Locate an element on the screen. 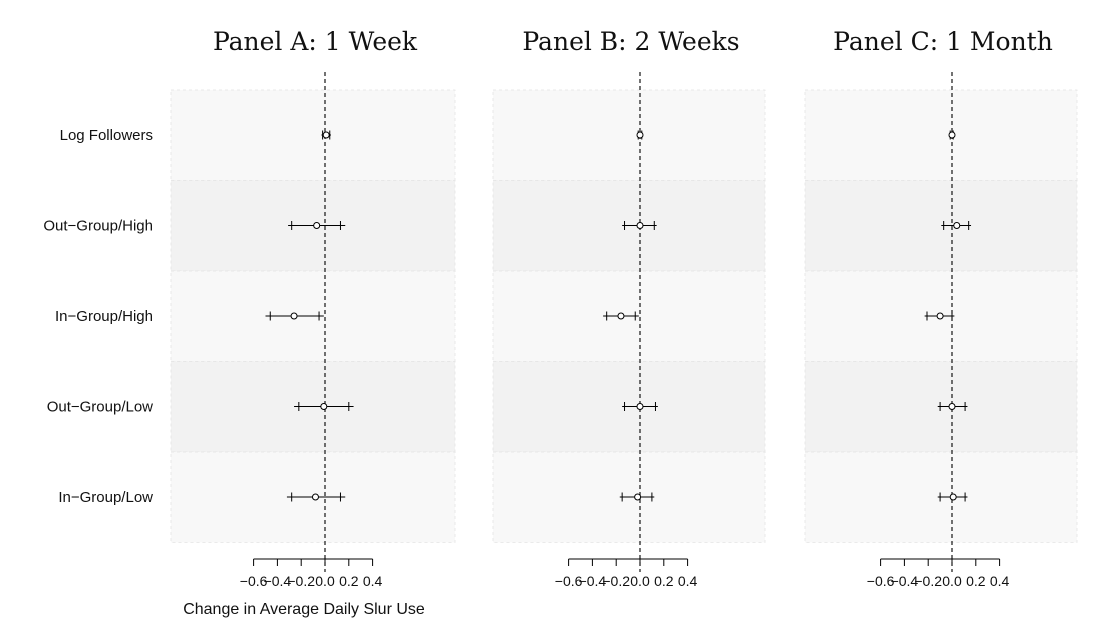 This screenshot has height=626, width=1093. panel-title: Panel C: 1 Month is located at coordinates (943, 41).